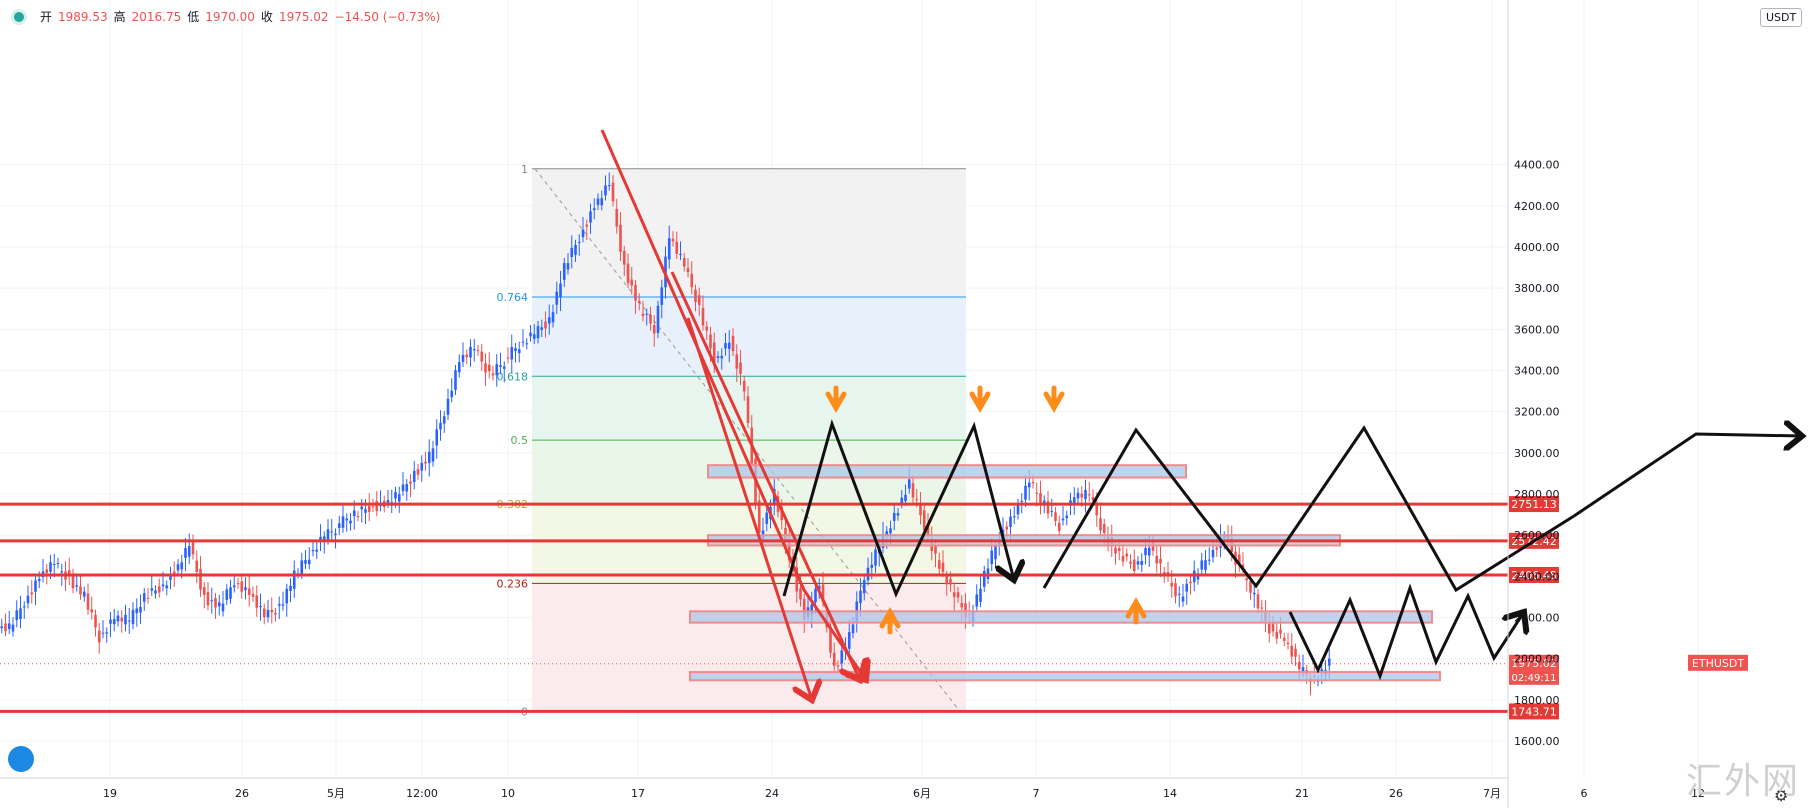  I want to click on low-label: 低, so click(193, 17).